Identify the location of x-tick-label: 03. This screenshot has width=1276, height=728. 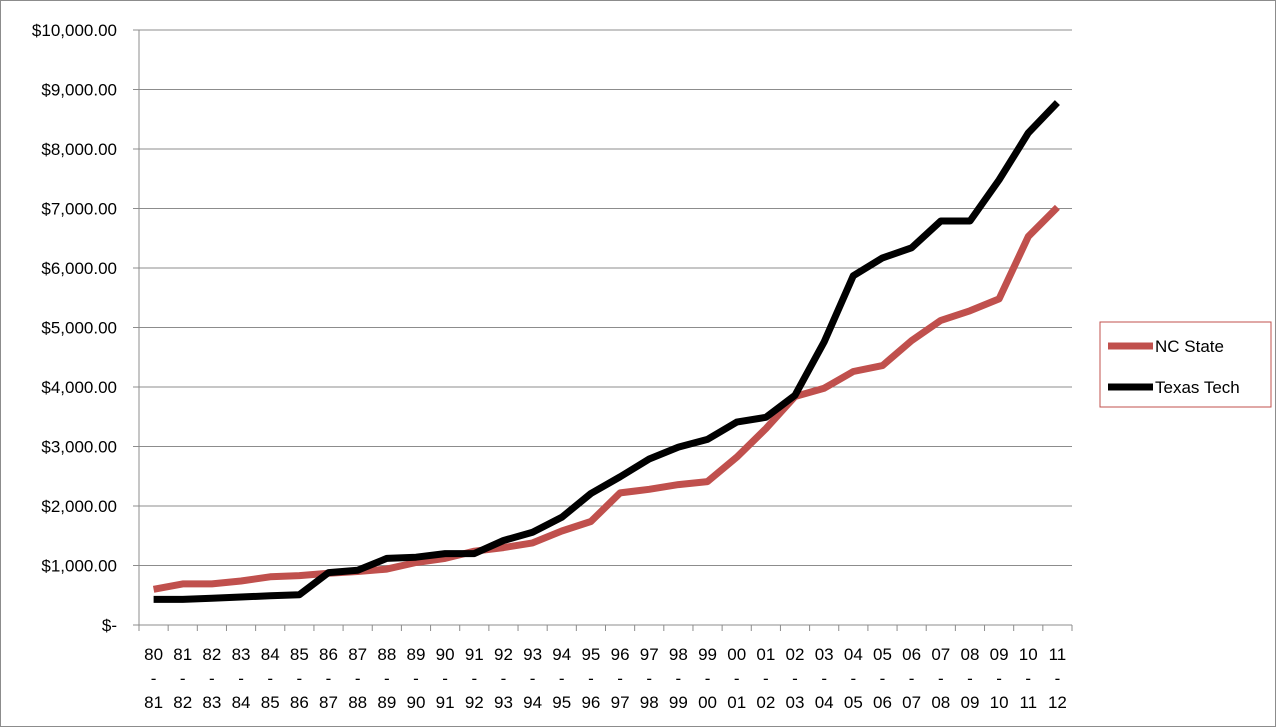
(824, 654).